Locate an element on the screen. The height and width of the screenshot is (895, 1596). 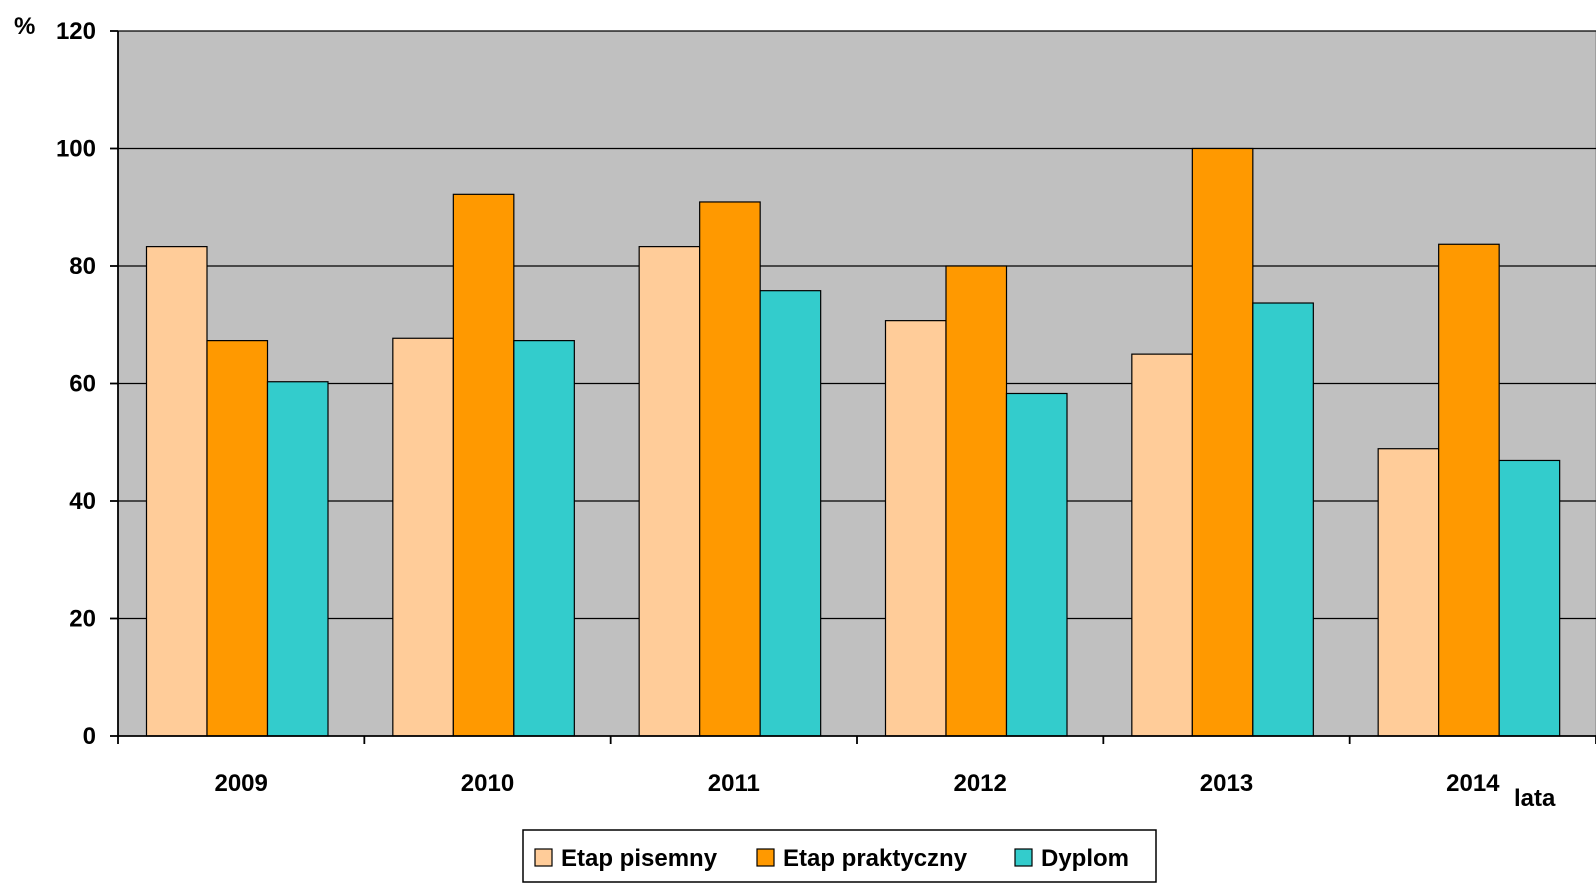
bar-dyplom-2011 is located at coordinates (790, 513).